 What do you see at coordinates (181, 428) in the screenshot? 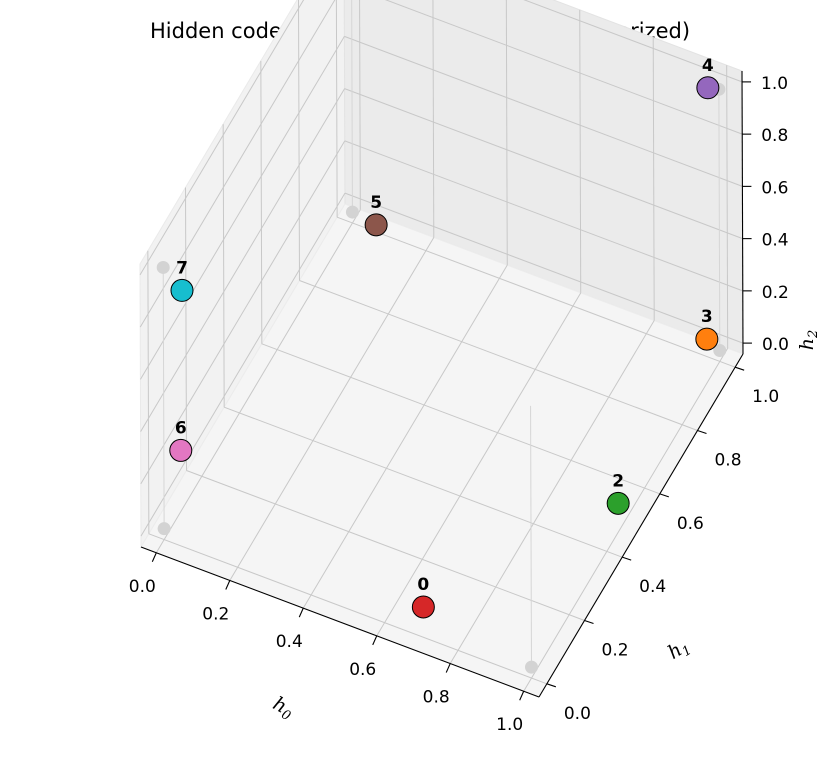
I see `code-point-label: 6` at bounding box center [181, 428].